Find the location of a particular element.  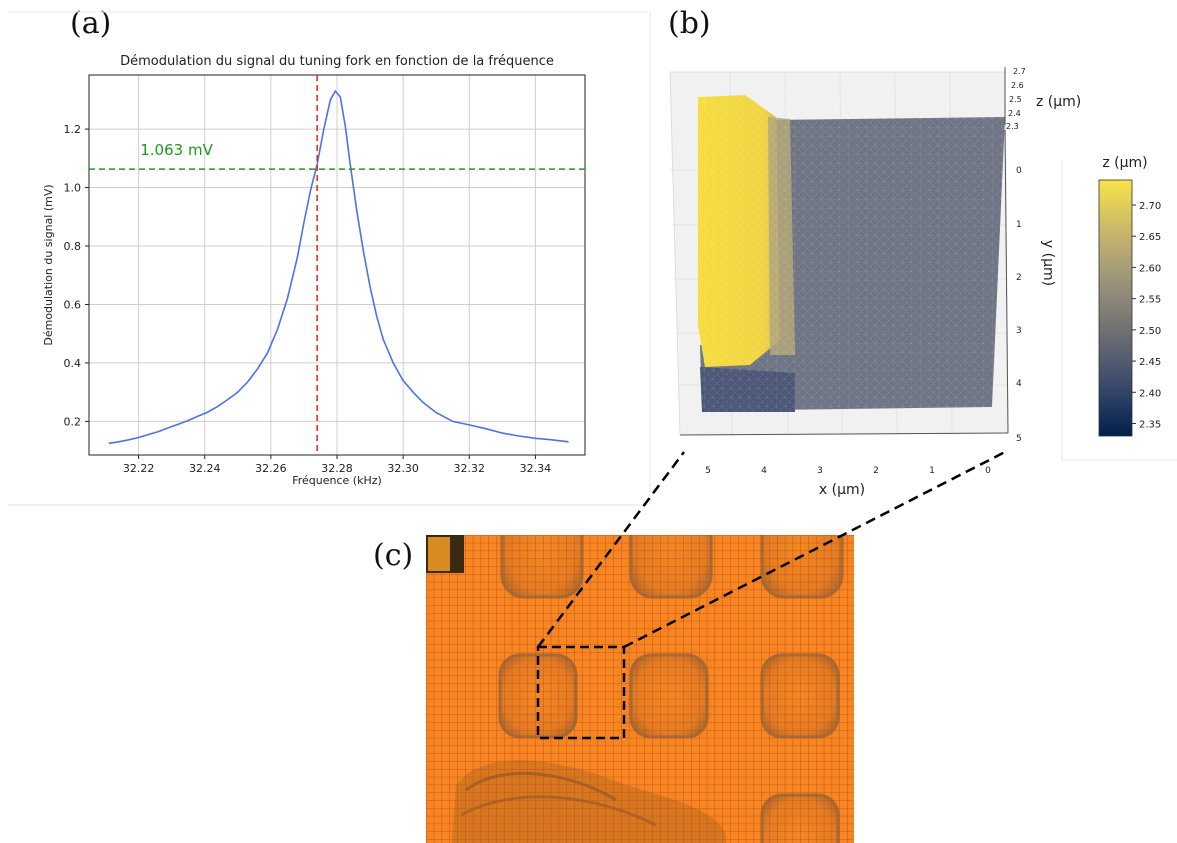

optical-micrograph is located at coordinates (640, 689).